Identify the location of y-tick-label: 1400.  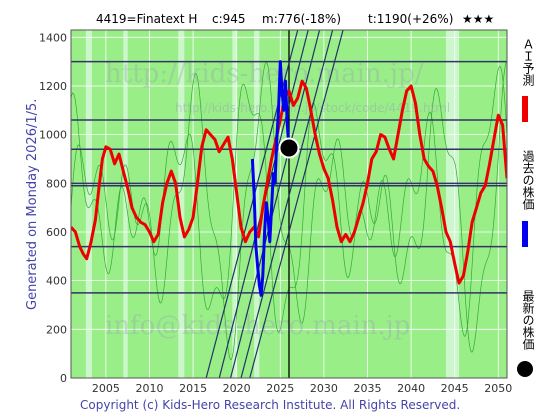
(53, 37).